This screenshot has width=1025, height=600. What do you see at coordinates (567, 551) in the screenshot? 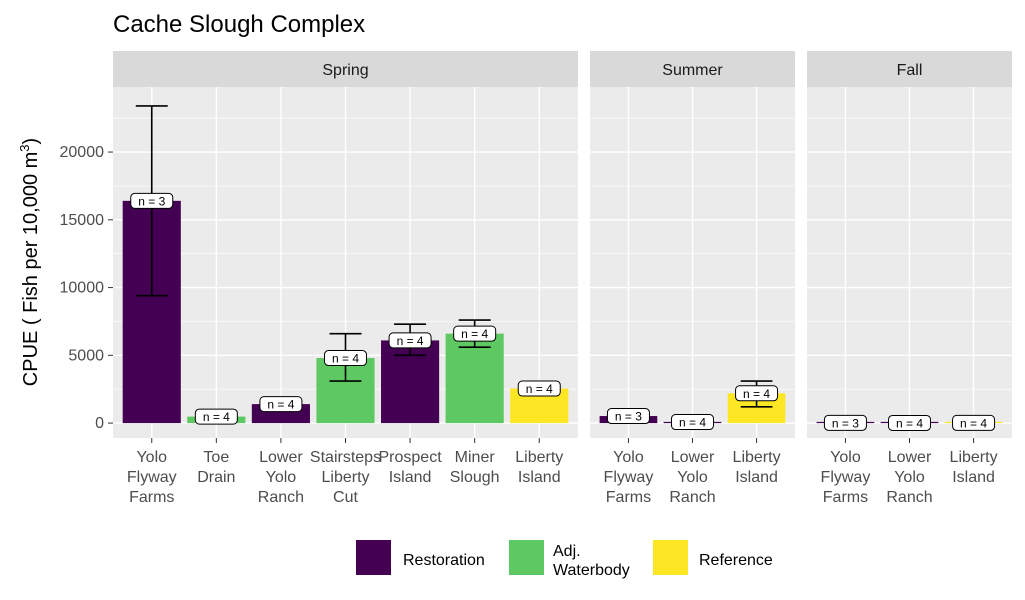
I see `legend-label-line: Adj.` at bounding box center [567, 551].